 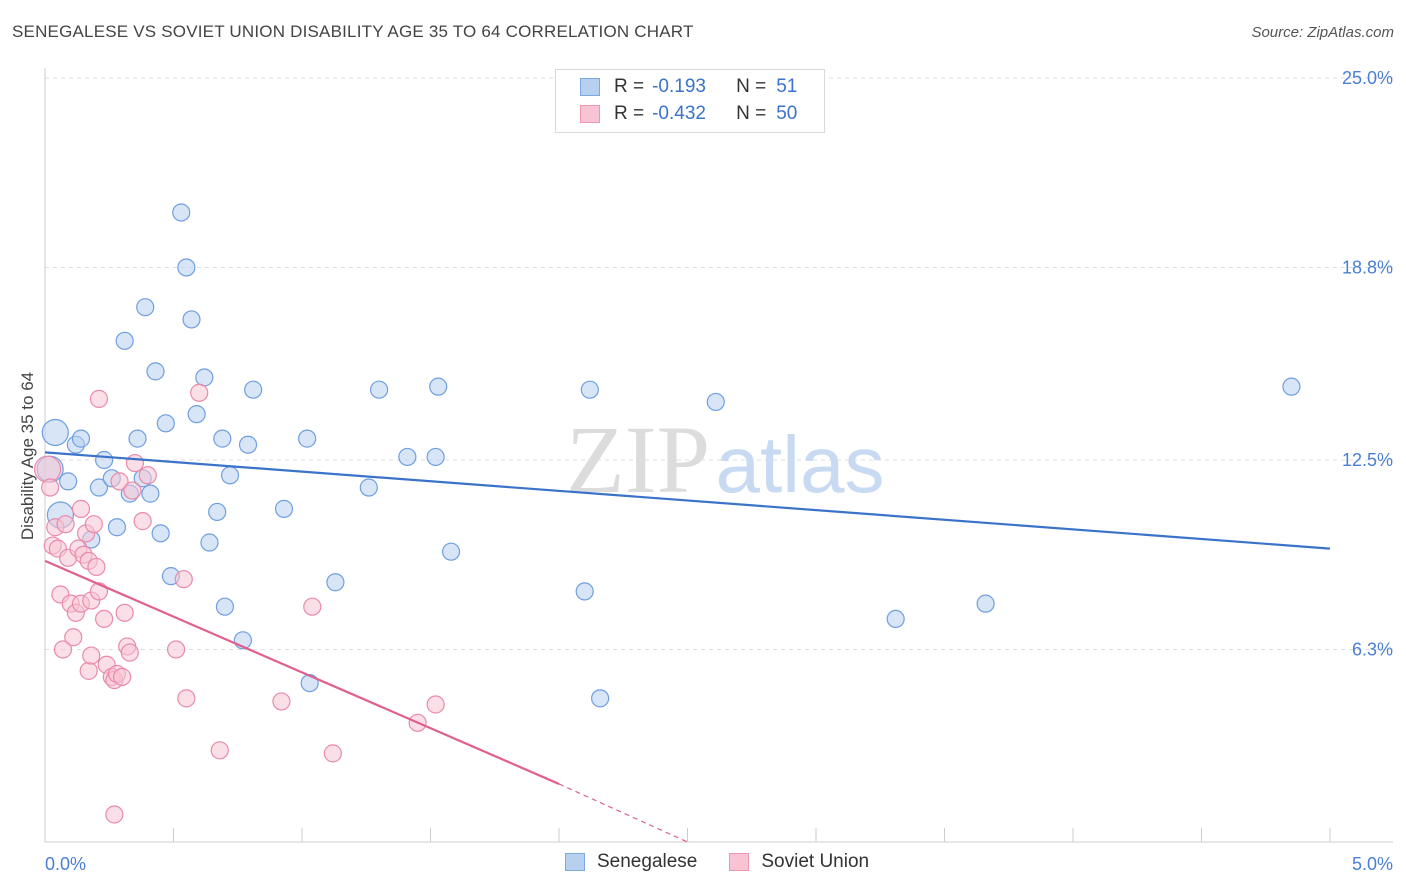 What do you see at coordinates (575, 862) in the screenshot?
I see `series-legend-swatch-senegalese` at bounding box center [575, 862].